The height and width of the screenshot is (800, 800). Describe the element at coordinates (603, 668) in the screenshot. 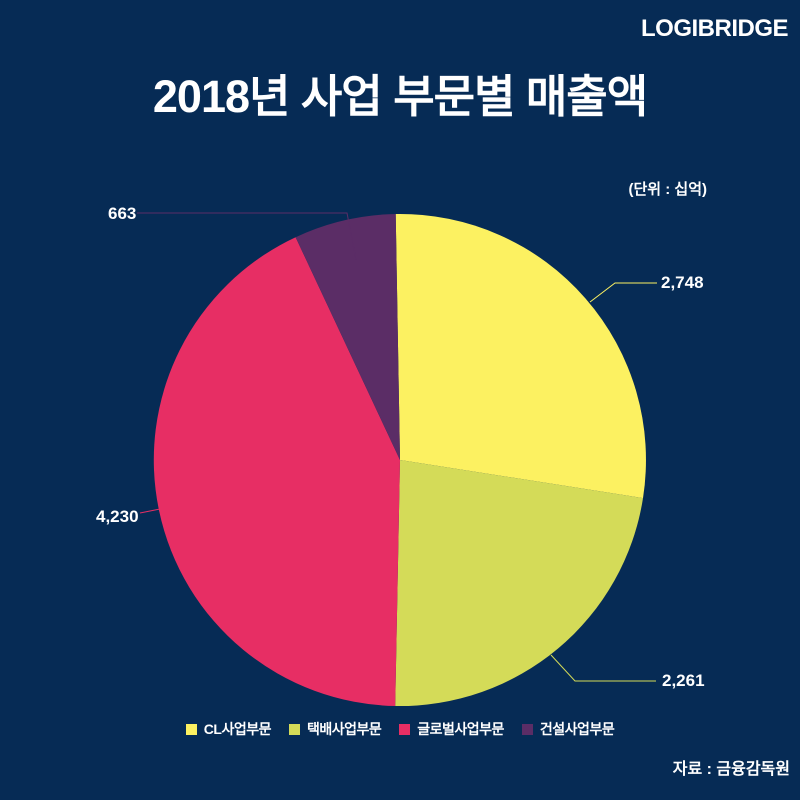

I see `leader-line-parcel` at that location.